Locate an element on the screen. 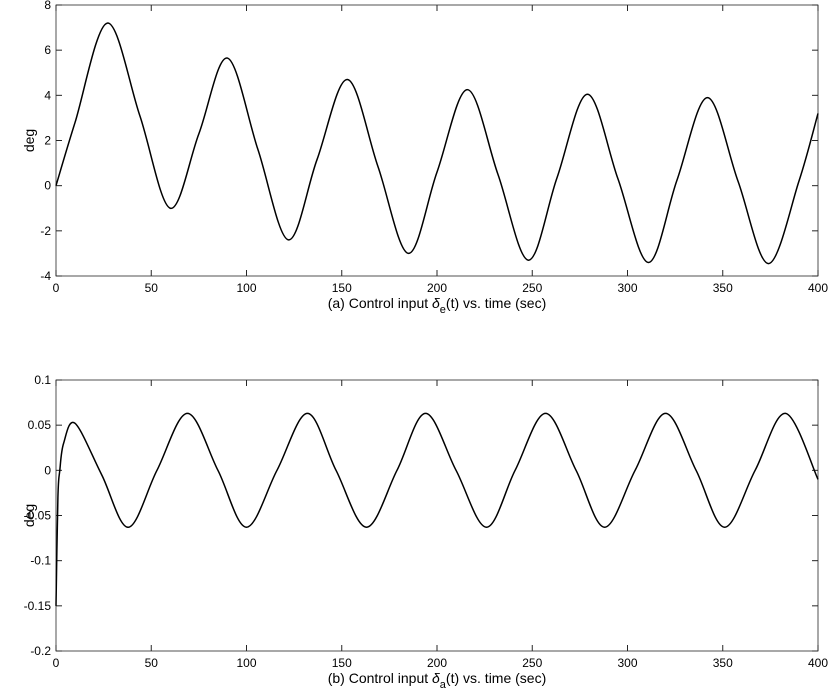  y-tick-label: -0.15 is located at coordinates (38, 606).